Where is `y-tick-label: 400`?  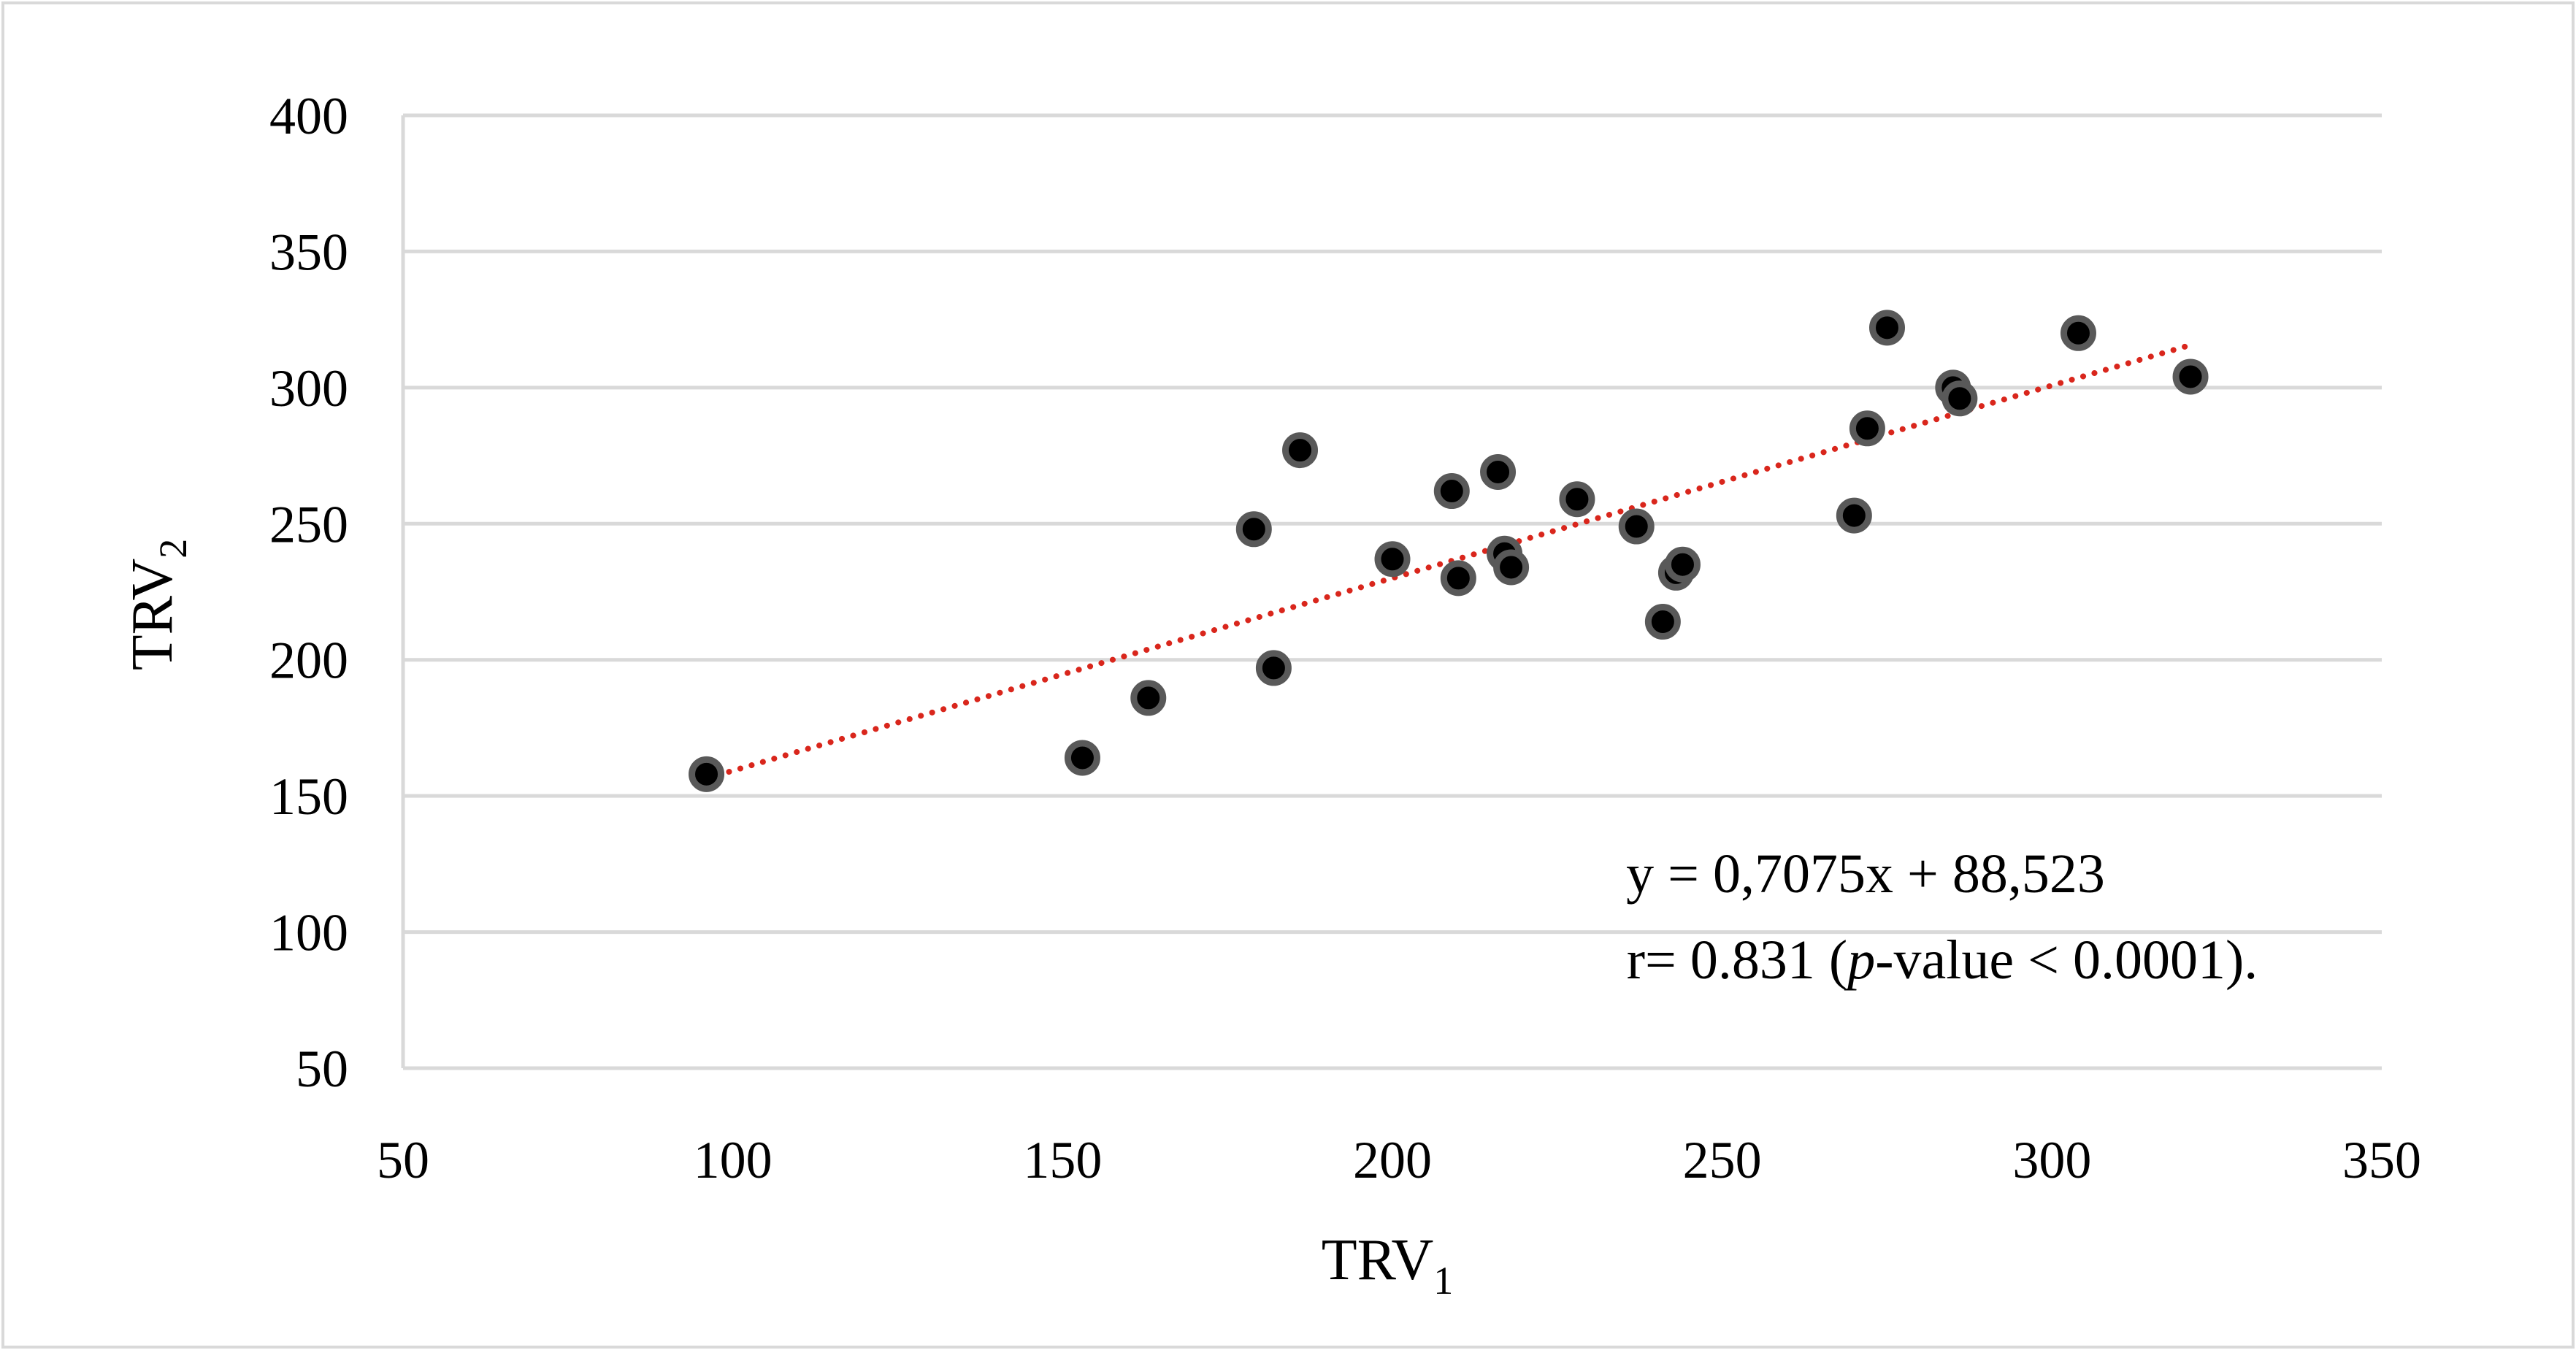
y-tick-label: 400 is located at coordinates (308, 116).